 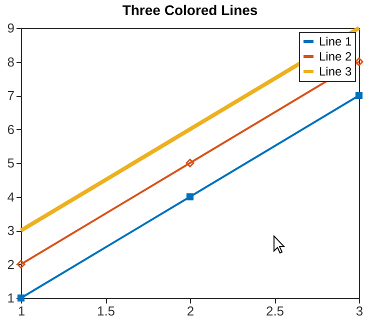 I want to click on y-tick-label: 4, so click(x=10, y=196).